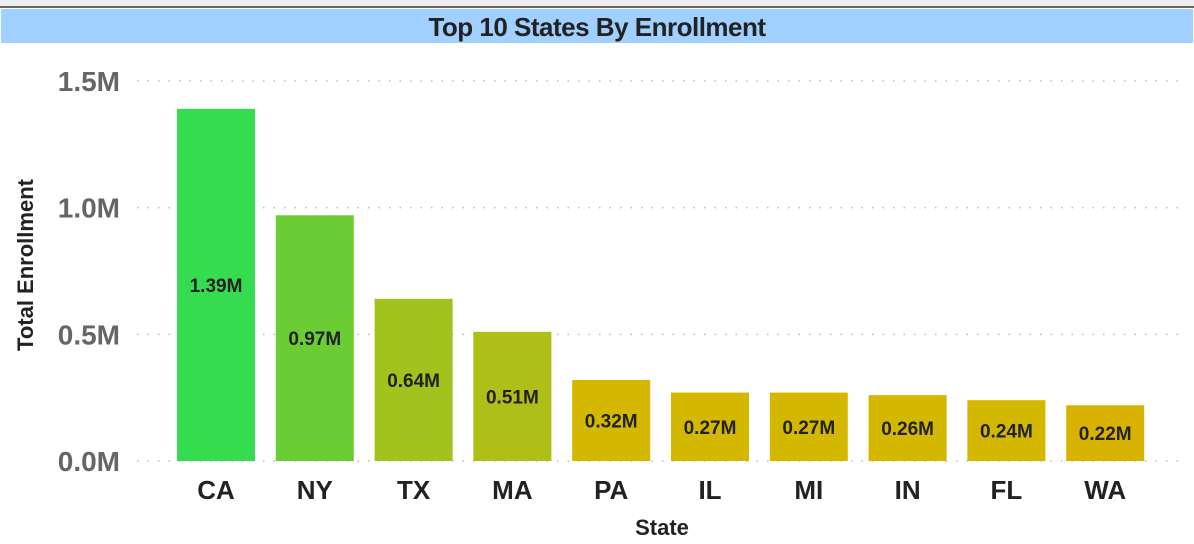 This screenshot has height=544, width=1194. What do you see at coordinates (1007, 490) in the screenshot?
I see `x-tick-label: FL` at bounding box center [1007, 490].